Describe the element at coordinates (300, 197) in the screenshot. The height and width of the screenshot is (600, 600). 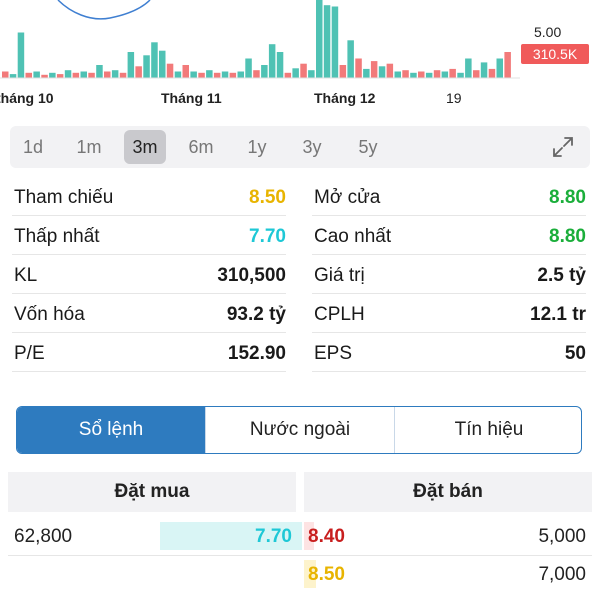
I see `stat-row: Tham chiếu 8.50 Mở cửa 8.80` at that location.